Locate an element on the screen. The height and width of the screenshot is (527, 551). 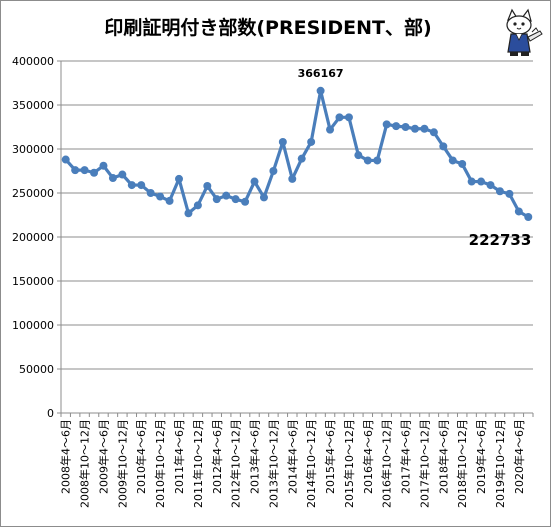
x-tick-label: 2011年4～6月 is located at coordinates (179, 456).